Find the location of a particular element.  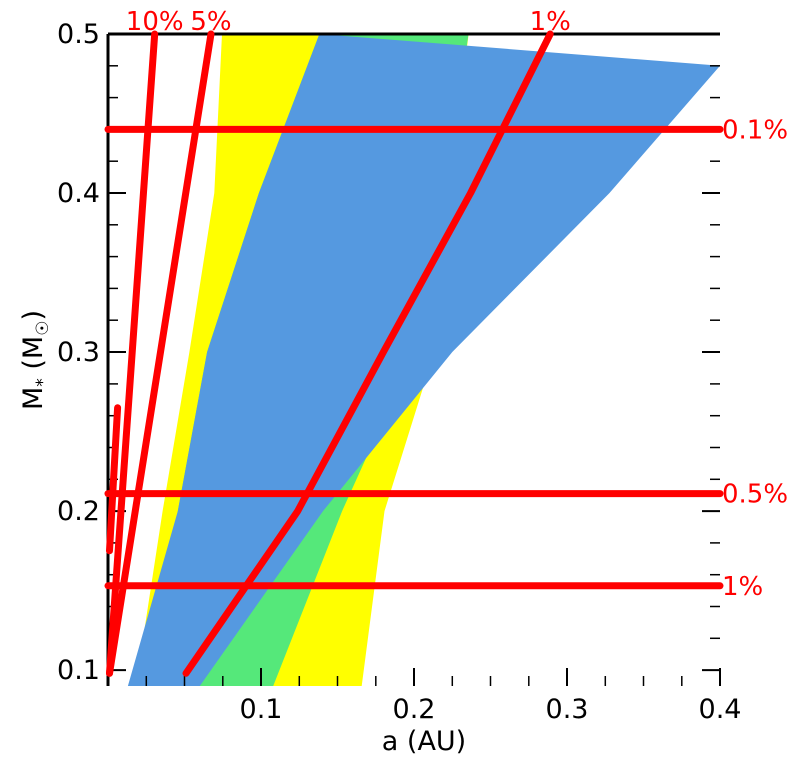

contour-label-5: 1% is located at coordinates (742, 587).